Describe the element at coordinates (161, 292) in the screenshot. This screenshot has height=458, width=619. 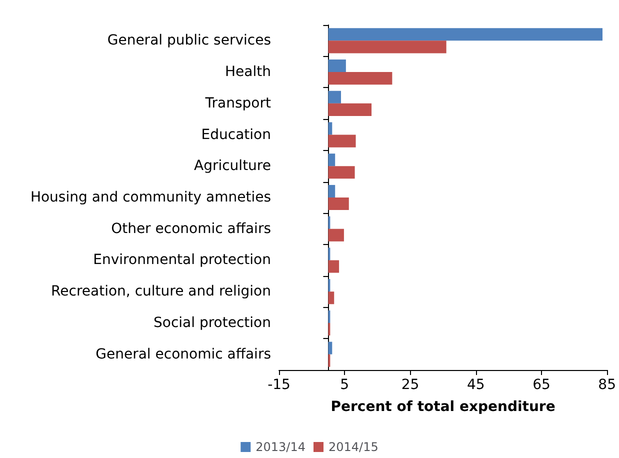
I see `y-tick-label: Recreation, culture and religion` at that location.